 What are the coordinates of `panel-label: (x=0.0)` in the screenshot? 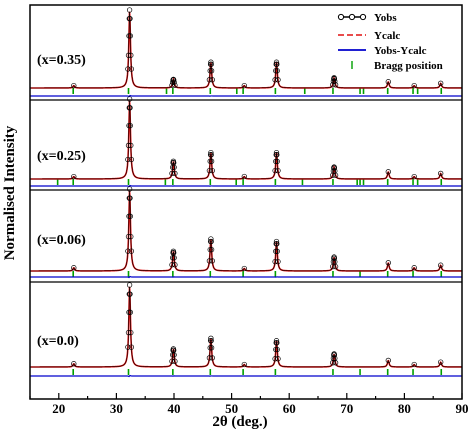 It's located at (58, 341).